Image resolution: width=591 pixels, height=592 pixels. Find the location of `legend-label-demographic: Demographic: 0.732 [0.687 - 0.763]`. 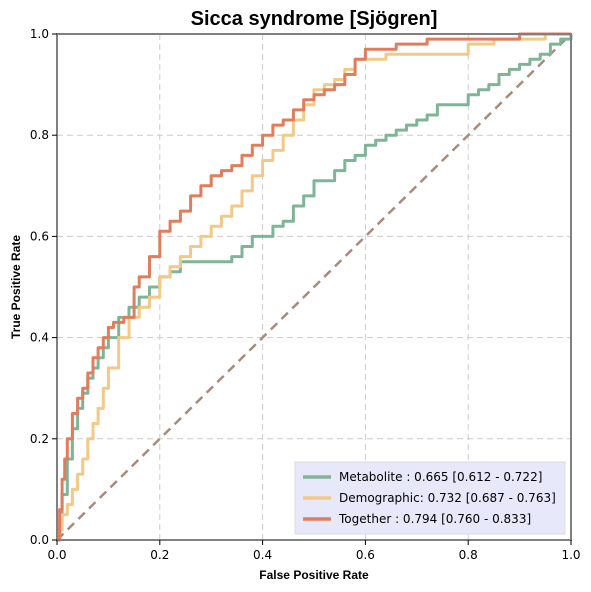

legend-label-demographic: Demographic: 0.732 [0.687 - 0.763] is located at coordinates (447, 498).